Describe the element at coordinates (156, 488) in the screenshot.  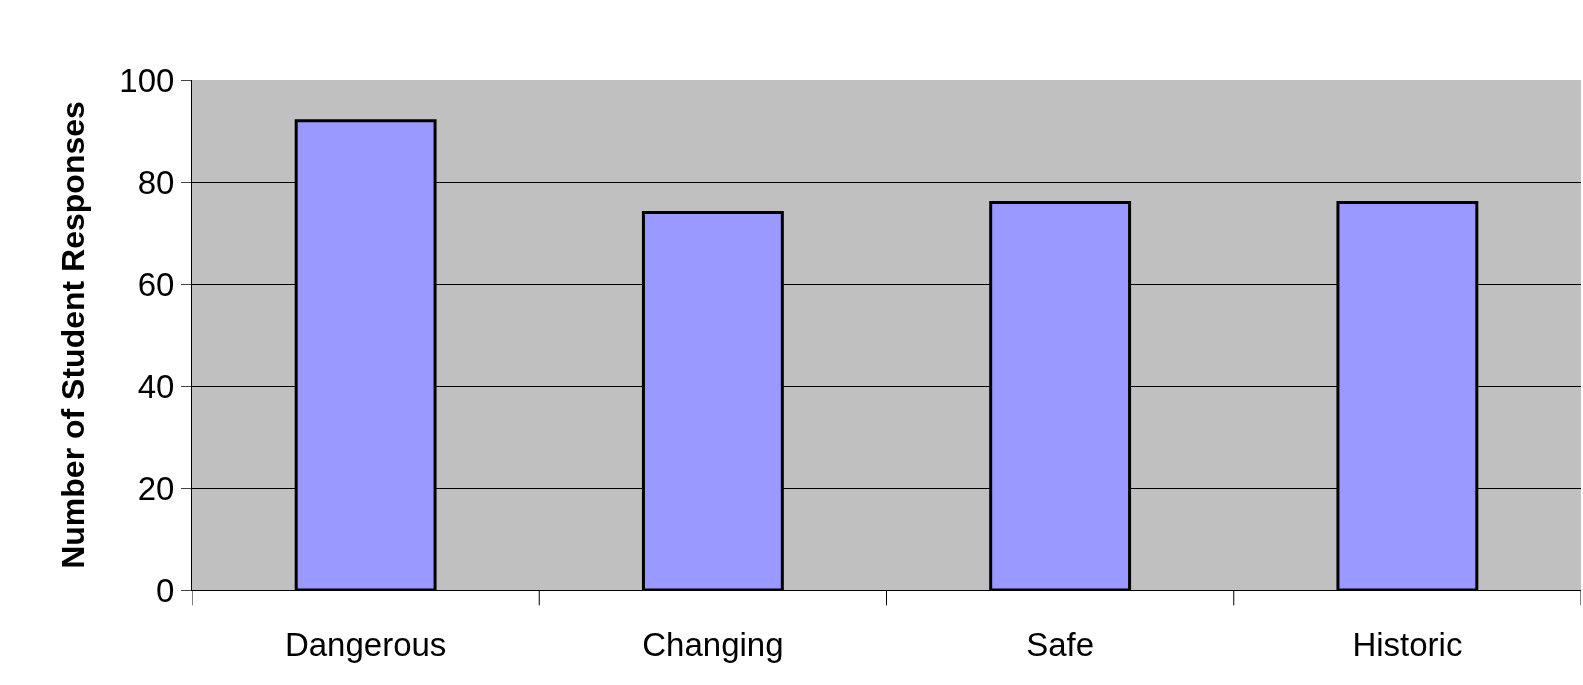
I see `y-tick-label: 20` at that location.